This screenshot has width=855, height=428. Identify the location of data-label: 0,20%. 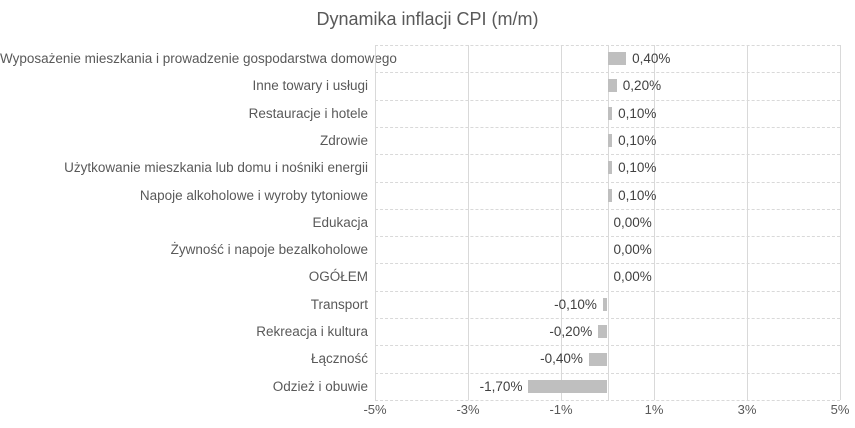
(642, 86).